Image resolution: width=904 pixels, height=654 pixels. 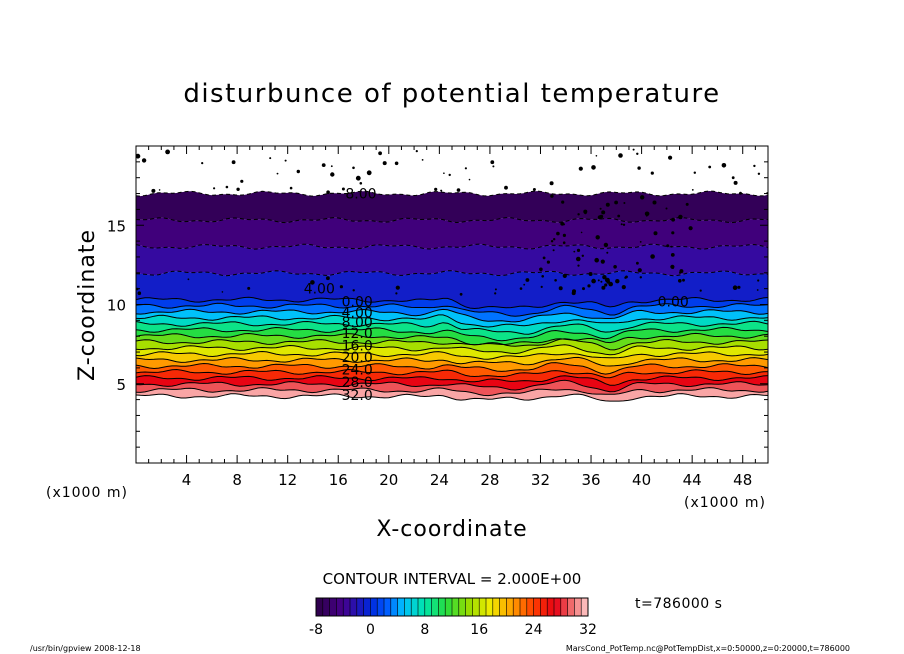 What do you see at coordinates (357, 334) in the screenshot?
I see `contour-label: 12.0` at bounding box center [357, 334].